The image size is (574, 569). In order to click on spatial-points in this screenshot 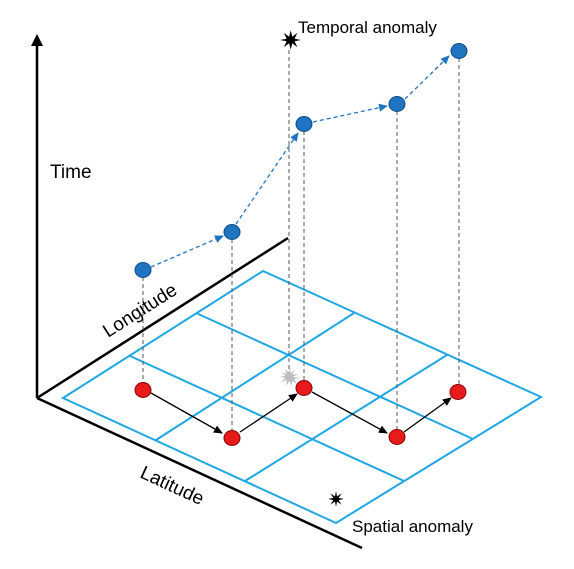, I will do `click(300, 413)`.